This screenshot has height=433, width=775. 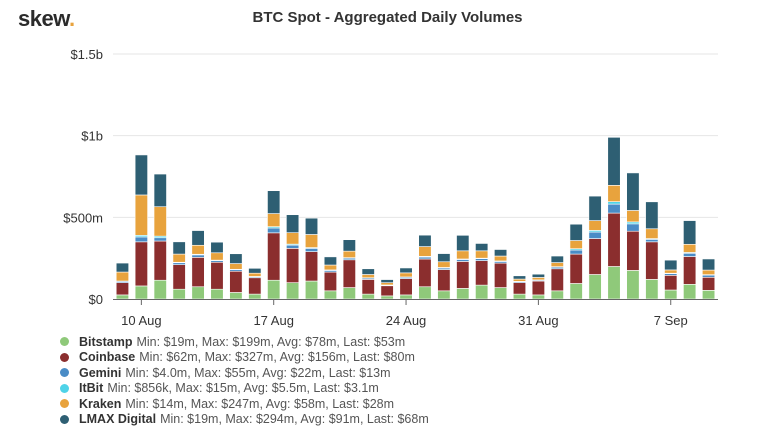 What do you see at coordinates (86, 54) in the screenshot?
I see `y-tick-label: $1.5b` at bounding box center [86, 54].